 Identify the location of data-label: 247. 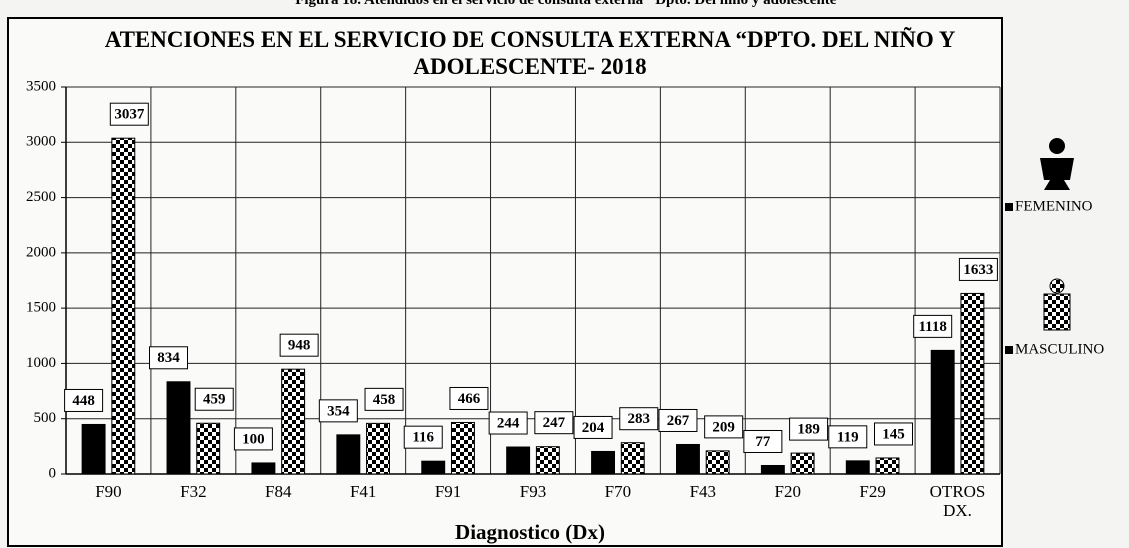
(554, 423).